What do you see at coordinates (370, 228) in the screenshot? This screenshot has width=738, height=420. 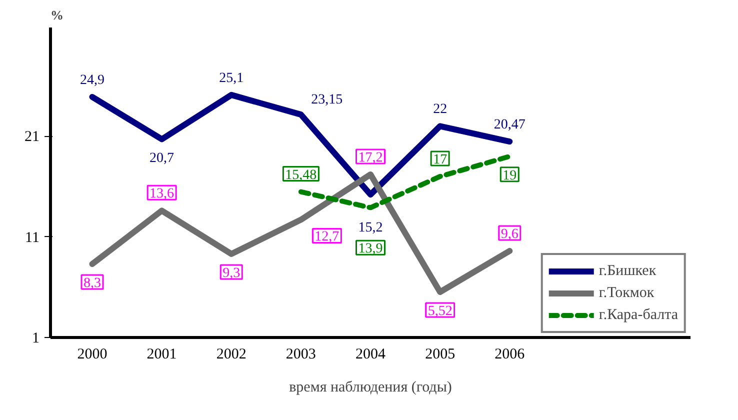 I see `data-label: 15,2` at bounding box center [370, 228].